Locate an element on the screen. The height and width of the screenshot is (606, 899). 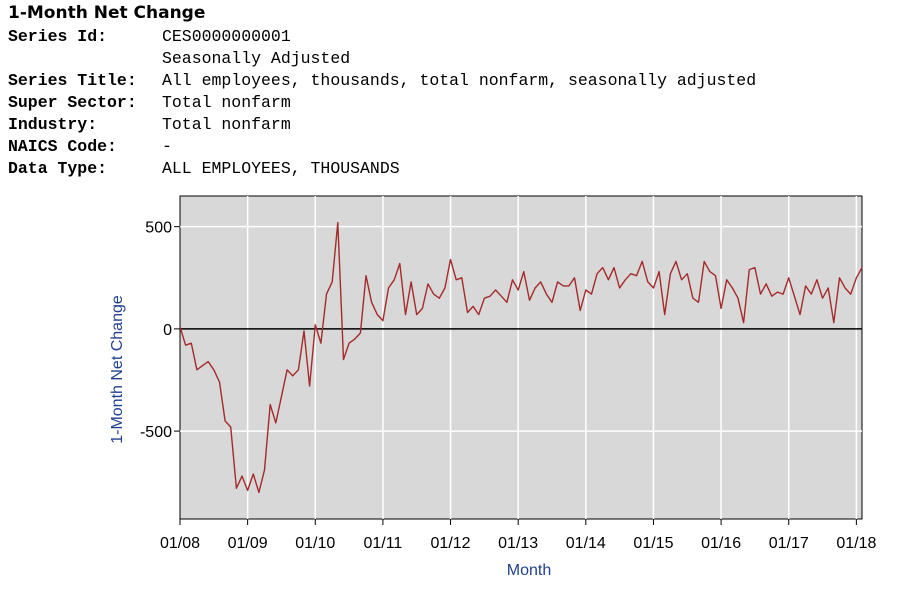
x-tick-label: 01/15 is located at coordinates (653, 543).